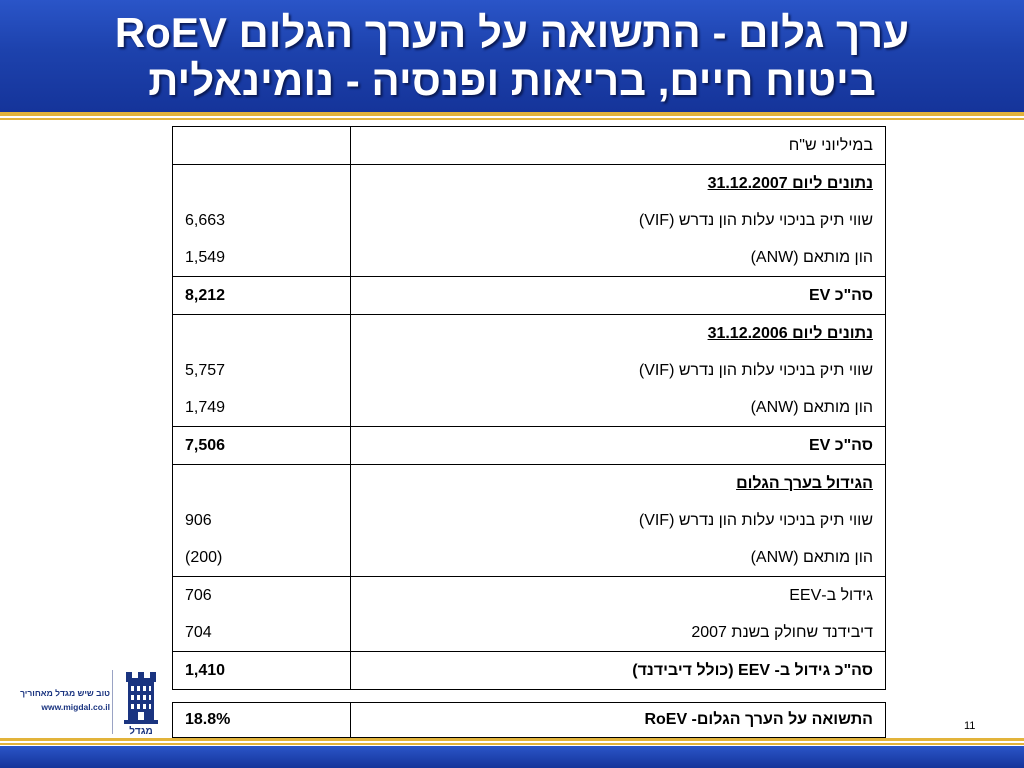 The image size is (1024, 768). What do you see at coordinates (65, 693) in the screenshot?
I see `logo-tagline: טוב שיש מגדל מאחוריך` at bounding box center [65, 693].